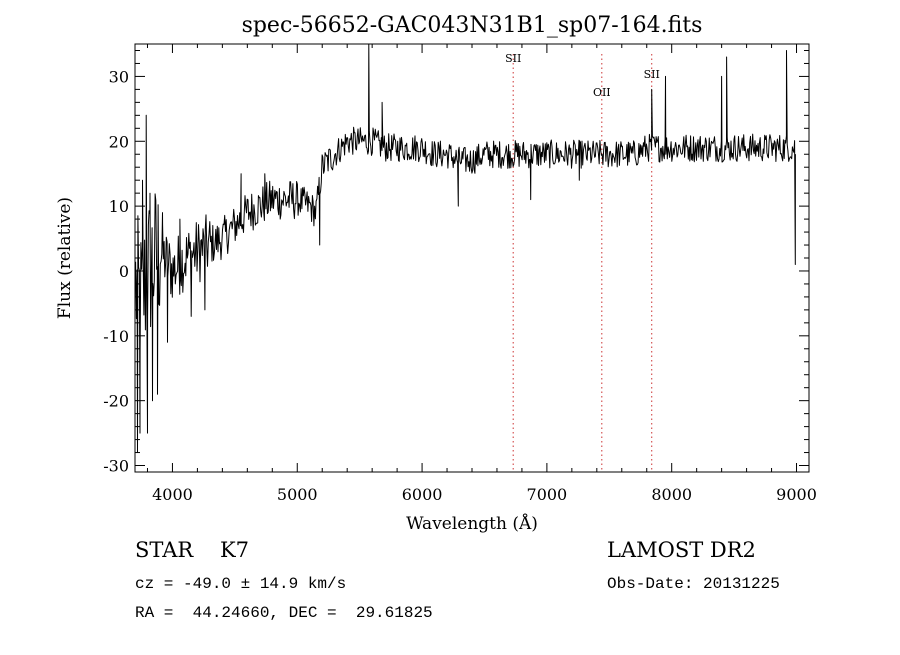 The height and width of the screenshot is (655, 900). What do you see at coordinates (582, 262) in the screenshot?
I see `emission-lines: SII OII SII` at bounding box center [582, 262].